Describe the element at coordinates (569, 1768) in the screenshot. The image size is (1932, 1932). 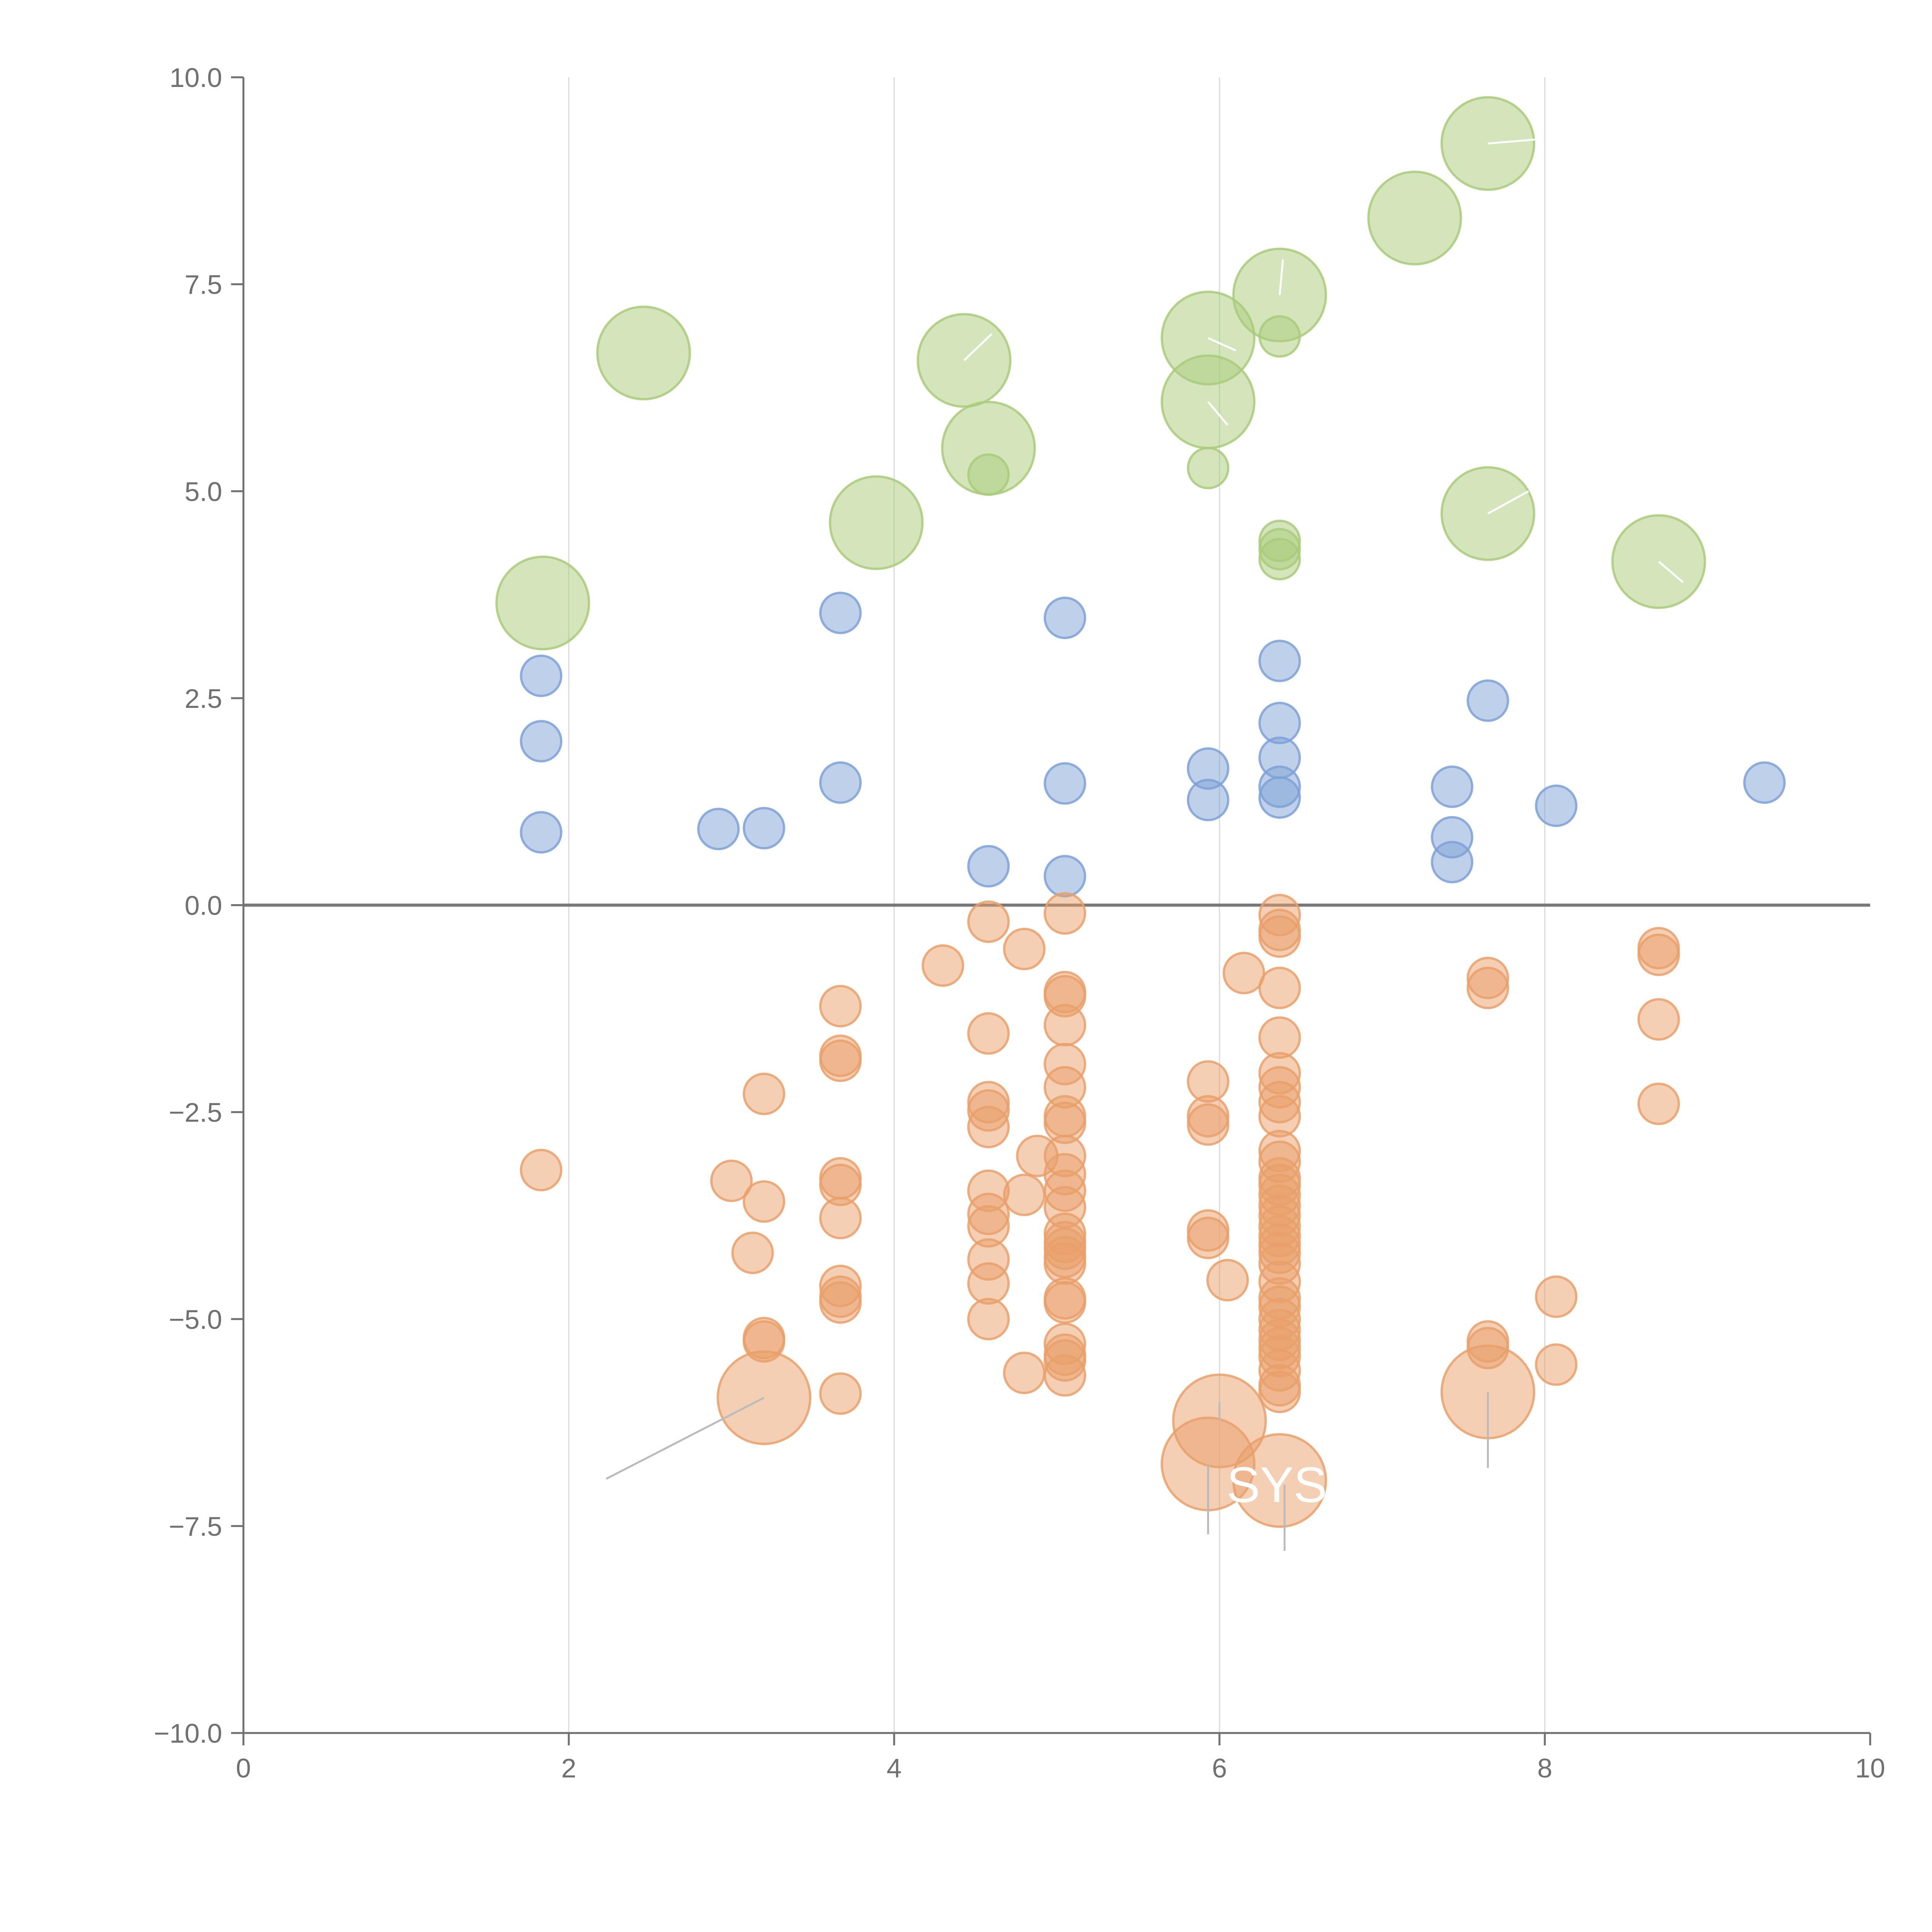
I see `x-tick-label-2: 2` at that location.